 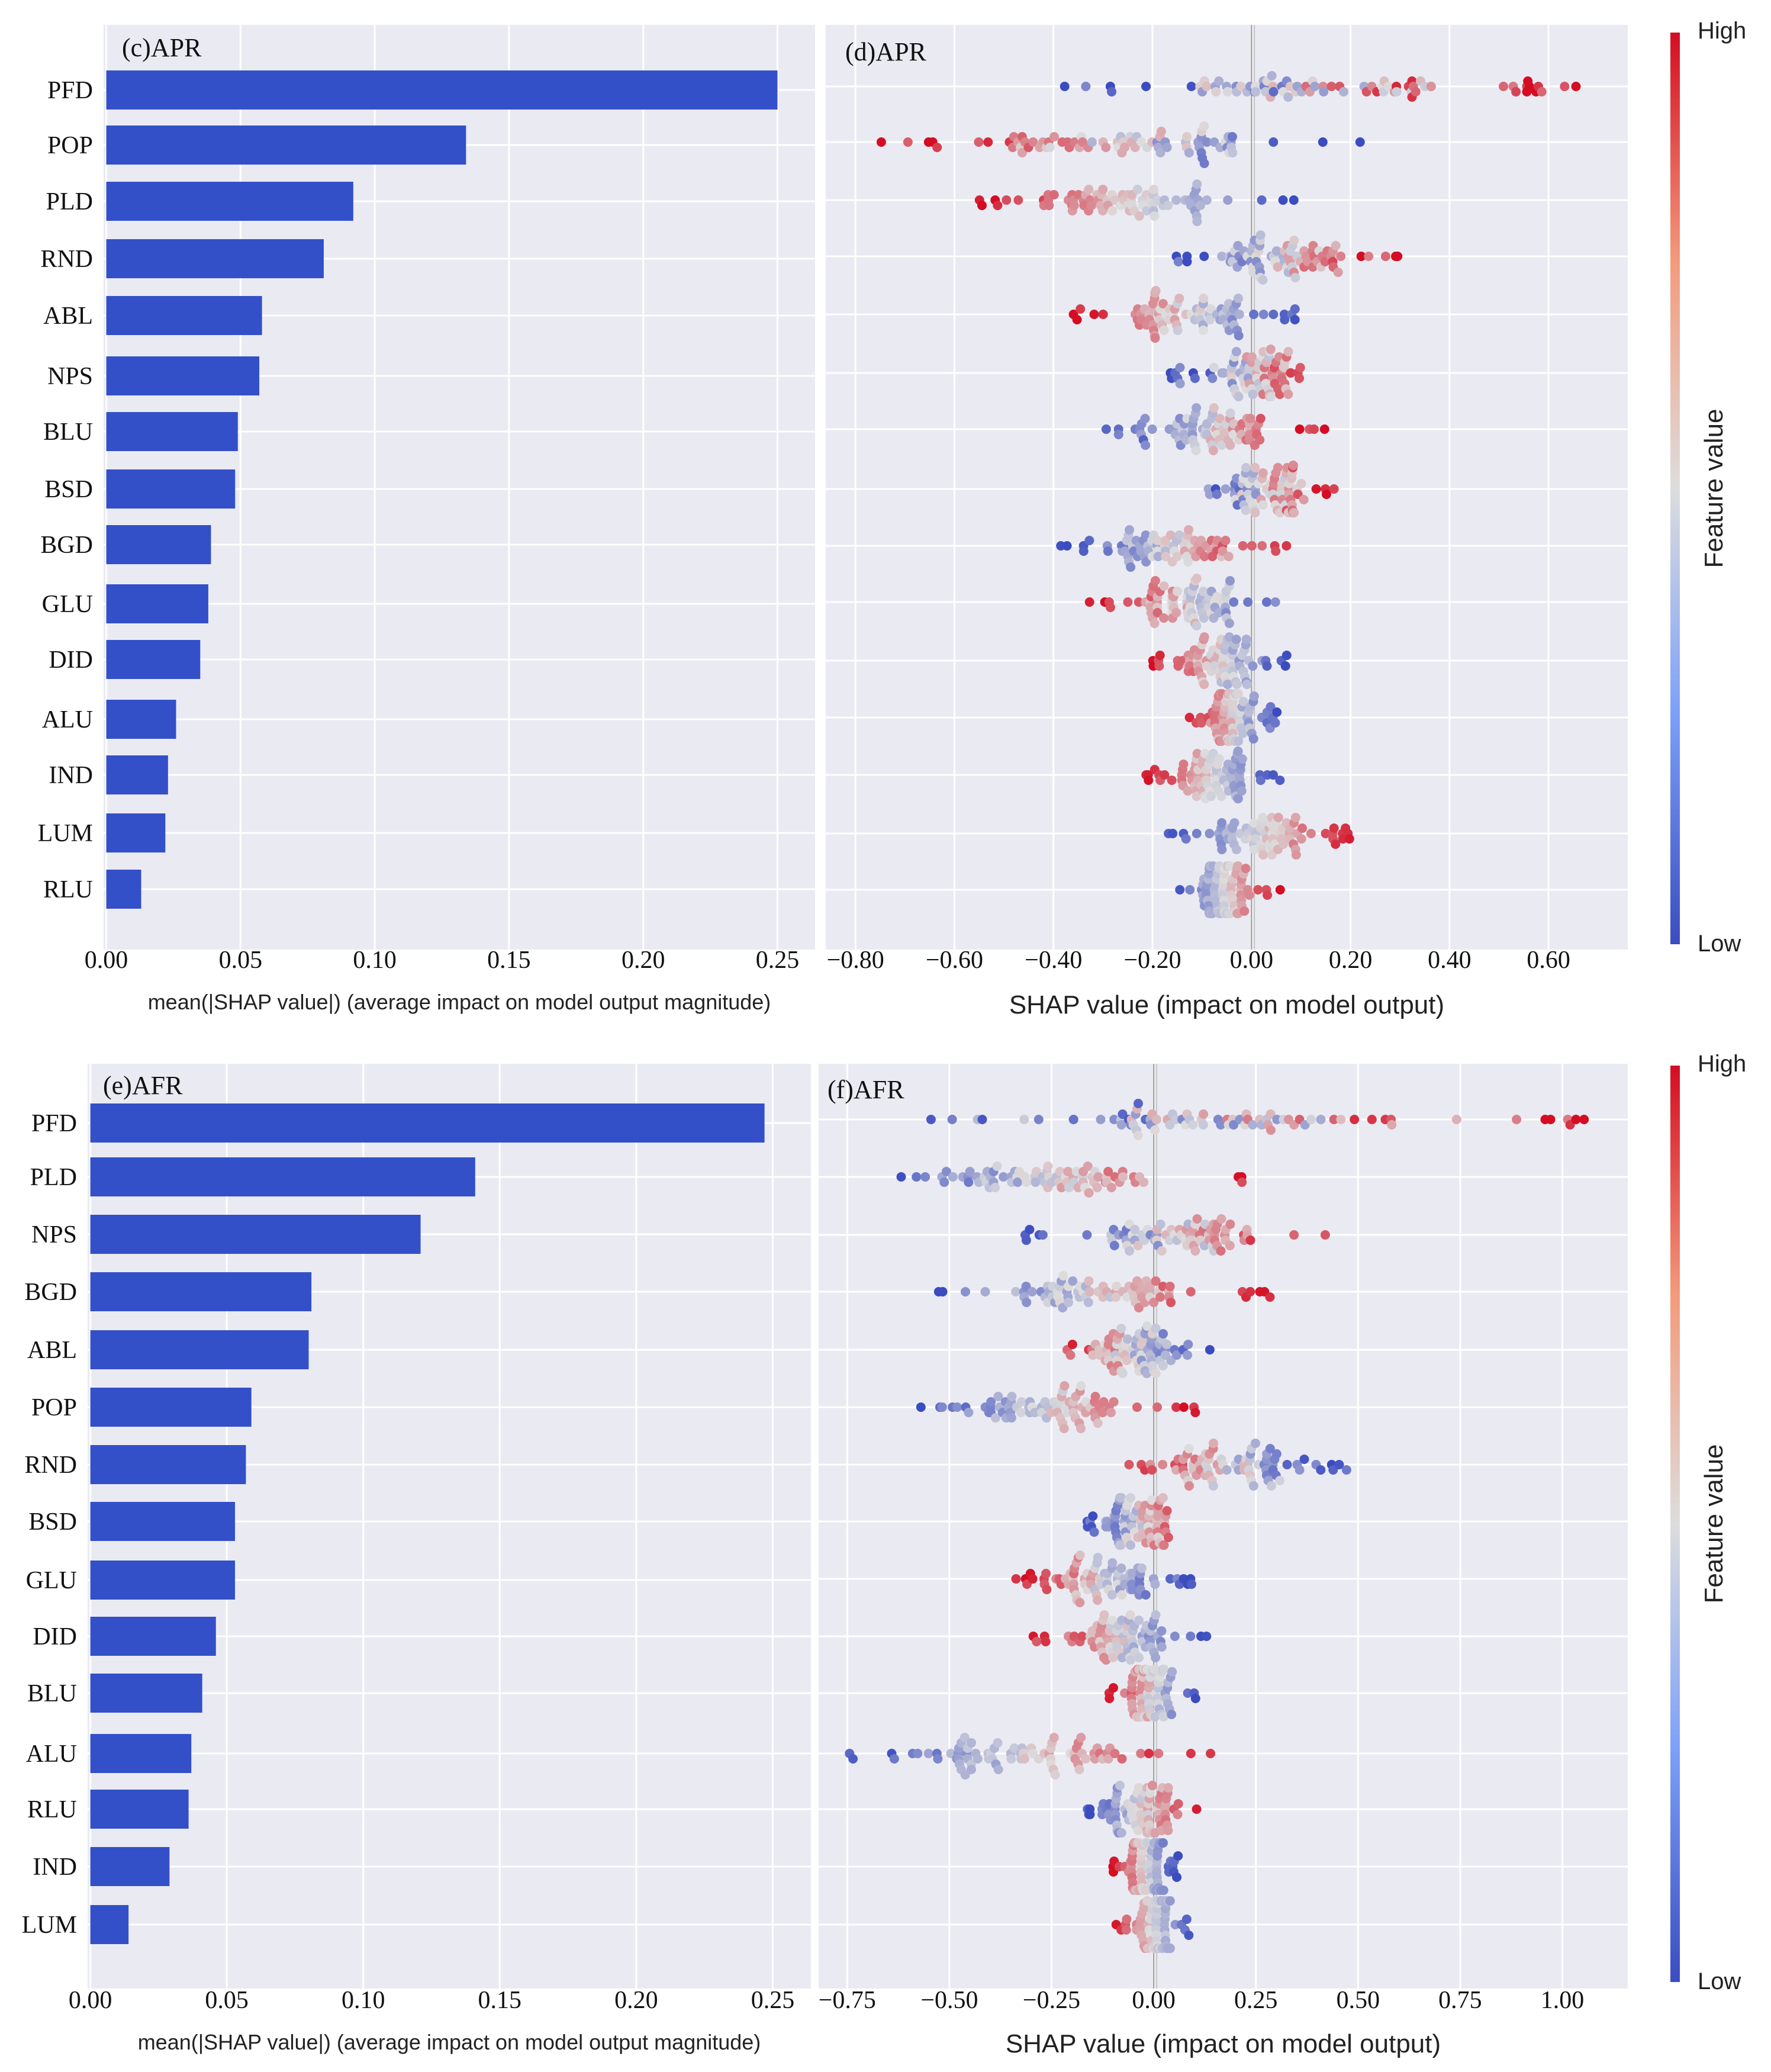 What do you see at coordinates (55, 1636) in the screenshot?
I see `category-label: DID` at bounding box center [55, 1636].